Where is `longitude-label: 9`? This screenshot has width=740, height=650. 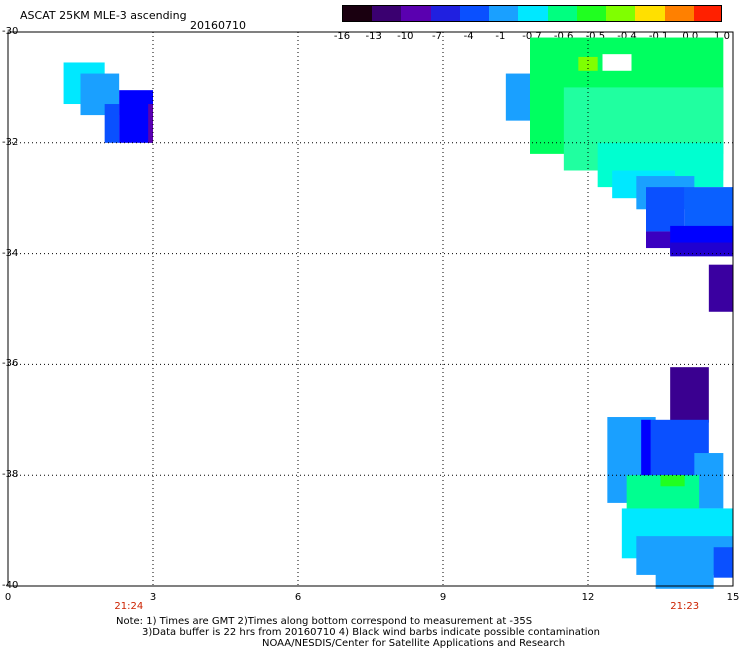 longitude-label: 9 is located at coordinates (443, 597).